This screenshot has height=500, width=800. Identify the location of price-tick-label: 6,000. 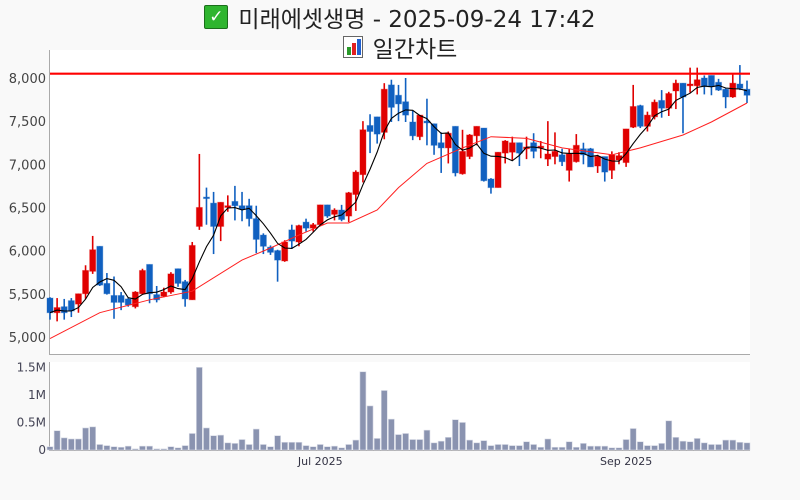
(27, 252).